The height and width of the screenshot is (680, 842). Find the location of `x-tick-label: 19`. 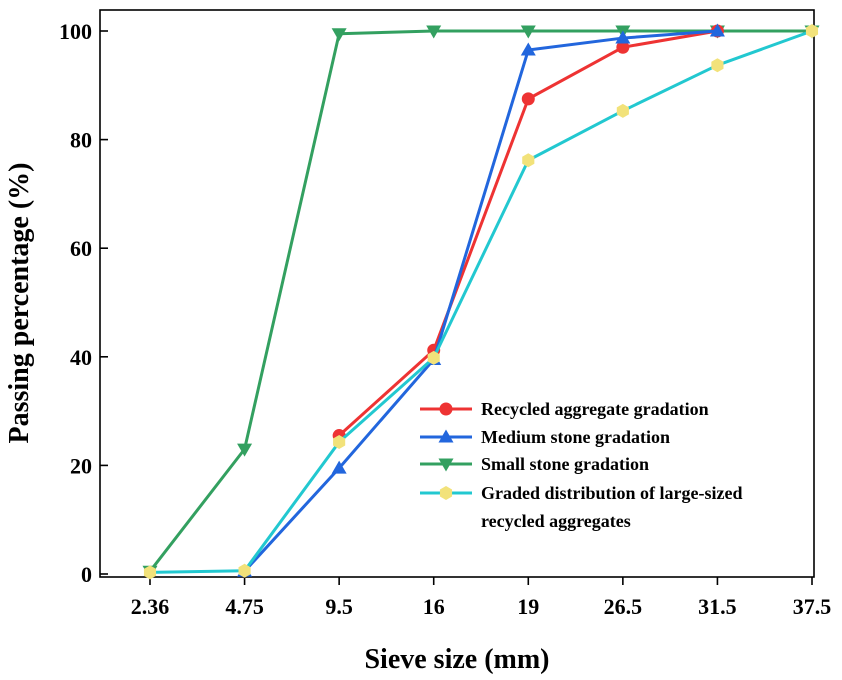

x-tick-label: 19 is located at coordinates (528, 606).